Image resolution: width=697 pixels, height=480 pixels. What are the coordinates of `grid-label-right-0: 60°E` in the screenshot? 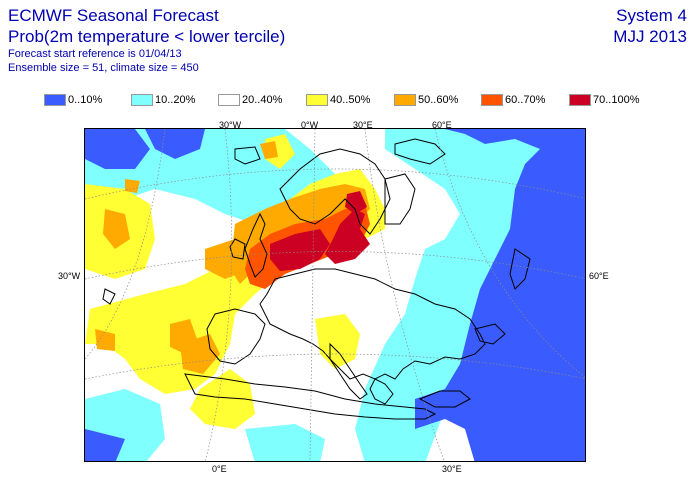 It's located at (599, 276).